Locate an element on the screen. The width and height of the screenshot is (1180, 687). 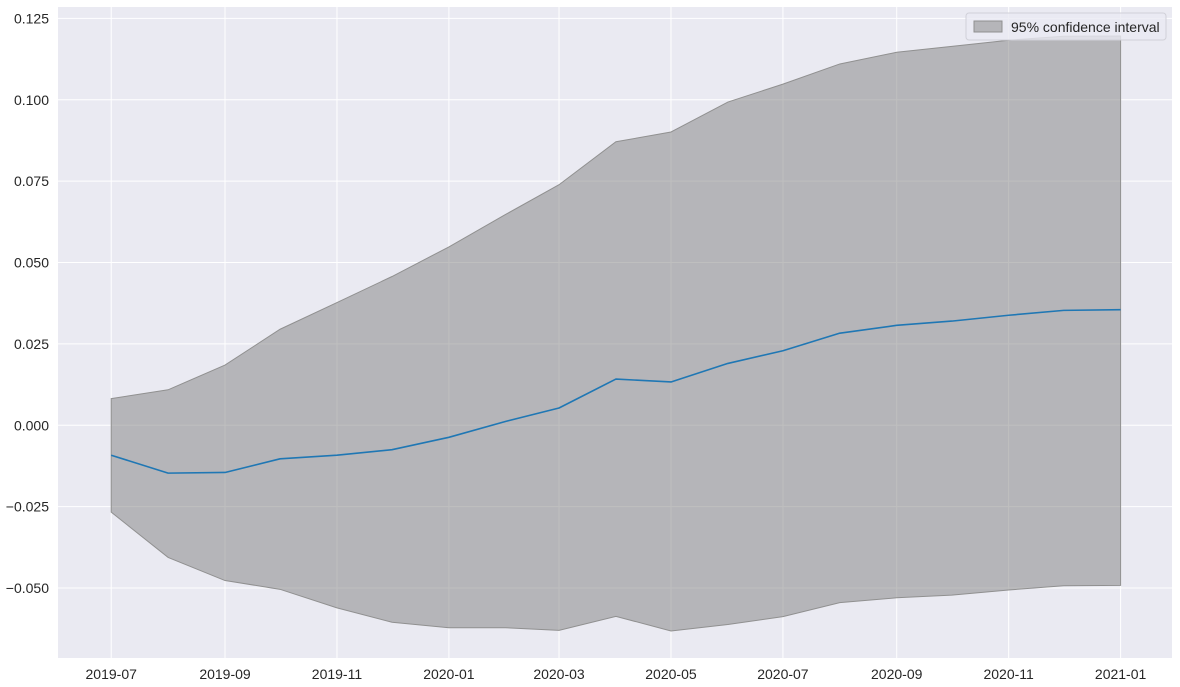
legend-box is located at coordinates (1066, 26).